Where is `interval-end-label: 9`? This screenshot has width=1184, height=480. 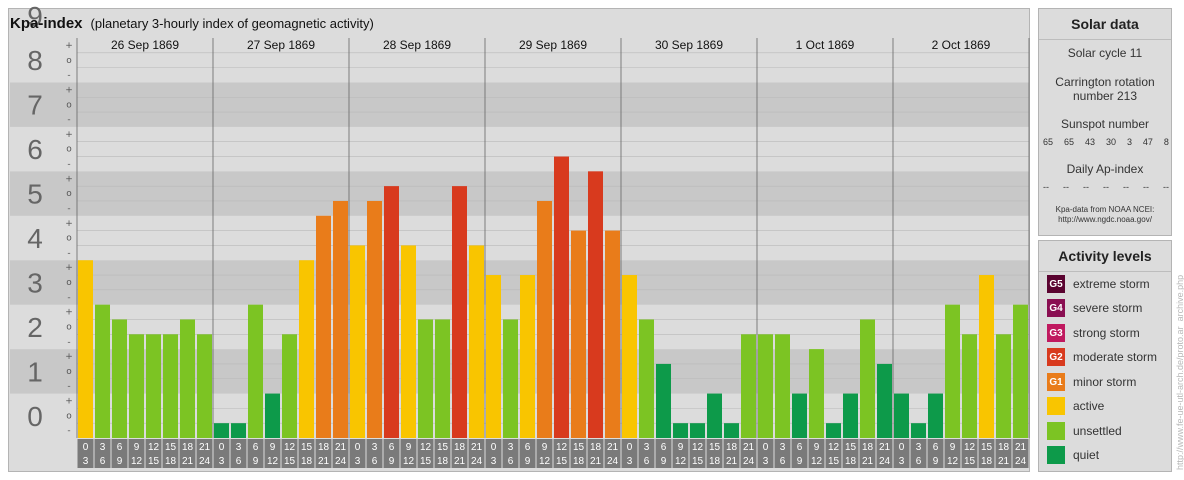 interval-end-label: 9 is located at coordinates (120, 461).